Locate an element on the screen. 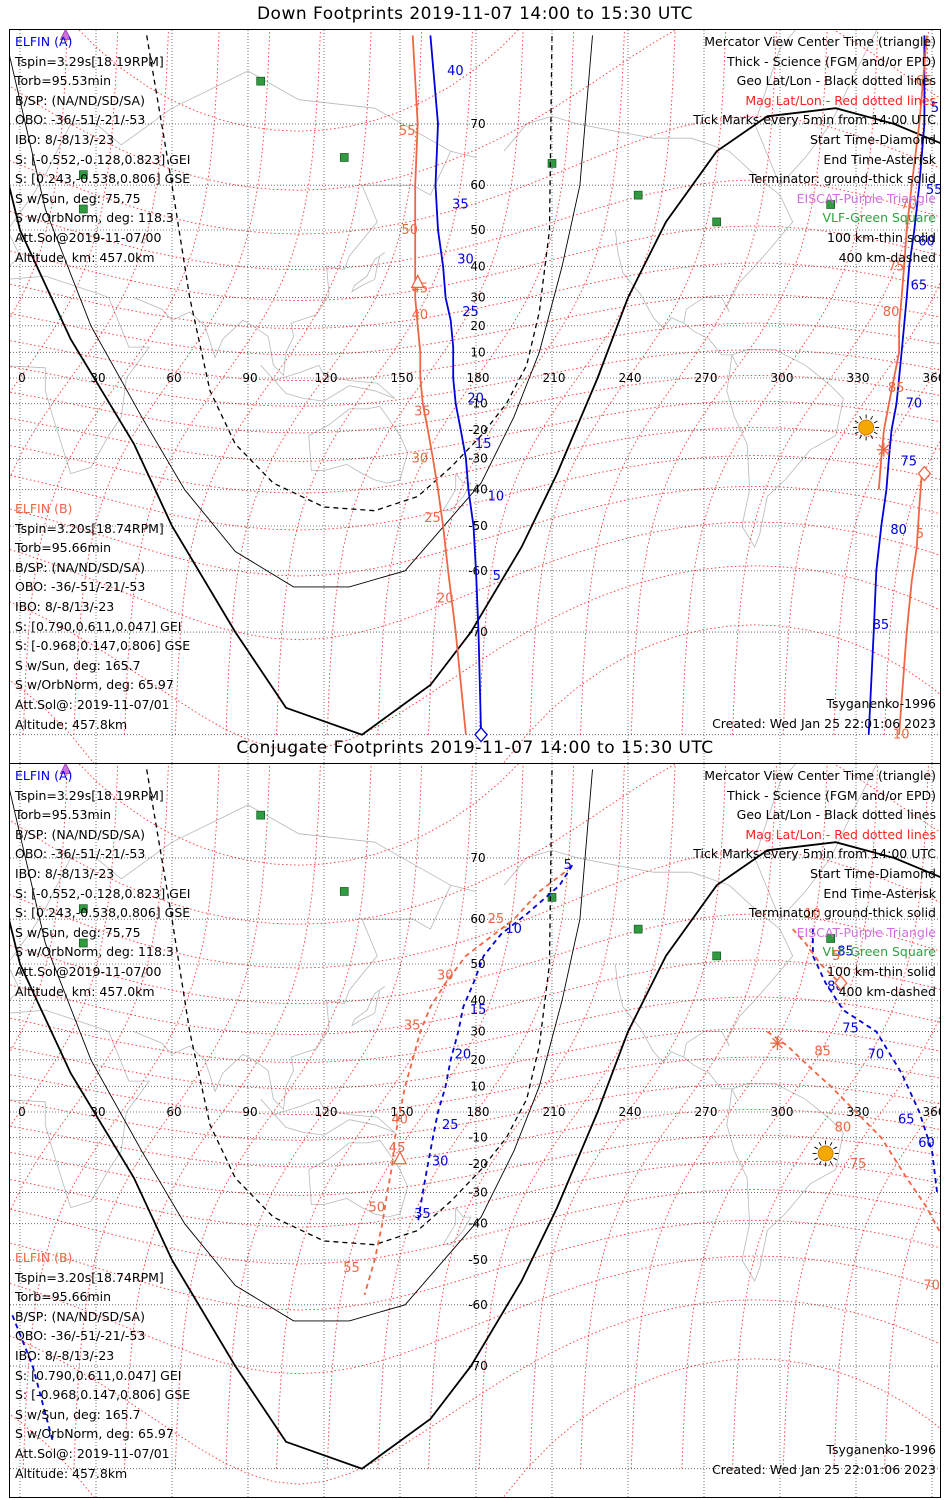 The height and width of the screenshot is (1500, 950). info-line: Att.Sol@: 2019-11-07/01 is located at coordinates (92, 704).